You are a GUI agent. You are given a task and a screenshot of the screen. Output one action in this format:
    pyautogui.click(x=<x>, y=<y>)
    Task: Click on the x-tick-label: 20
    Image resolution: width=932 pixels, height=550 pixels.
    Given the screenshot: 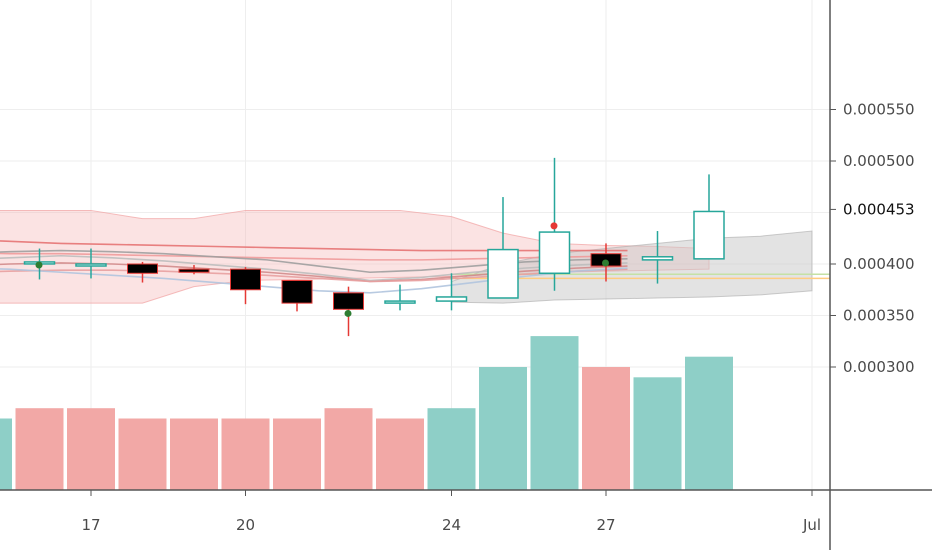 What is the action you would take?
    pyautogui.click(x=245, y=525)
    